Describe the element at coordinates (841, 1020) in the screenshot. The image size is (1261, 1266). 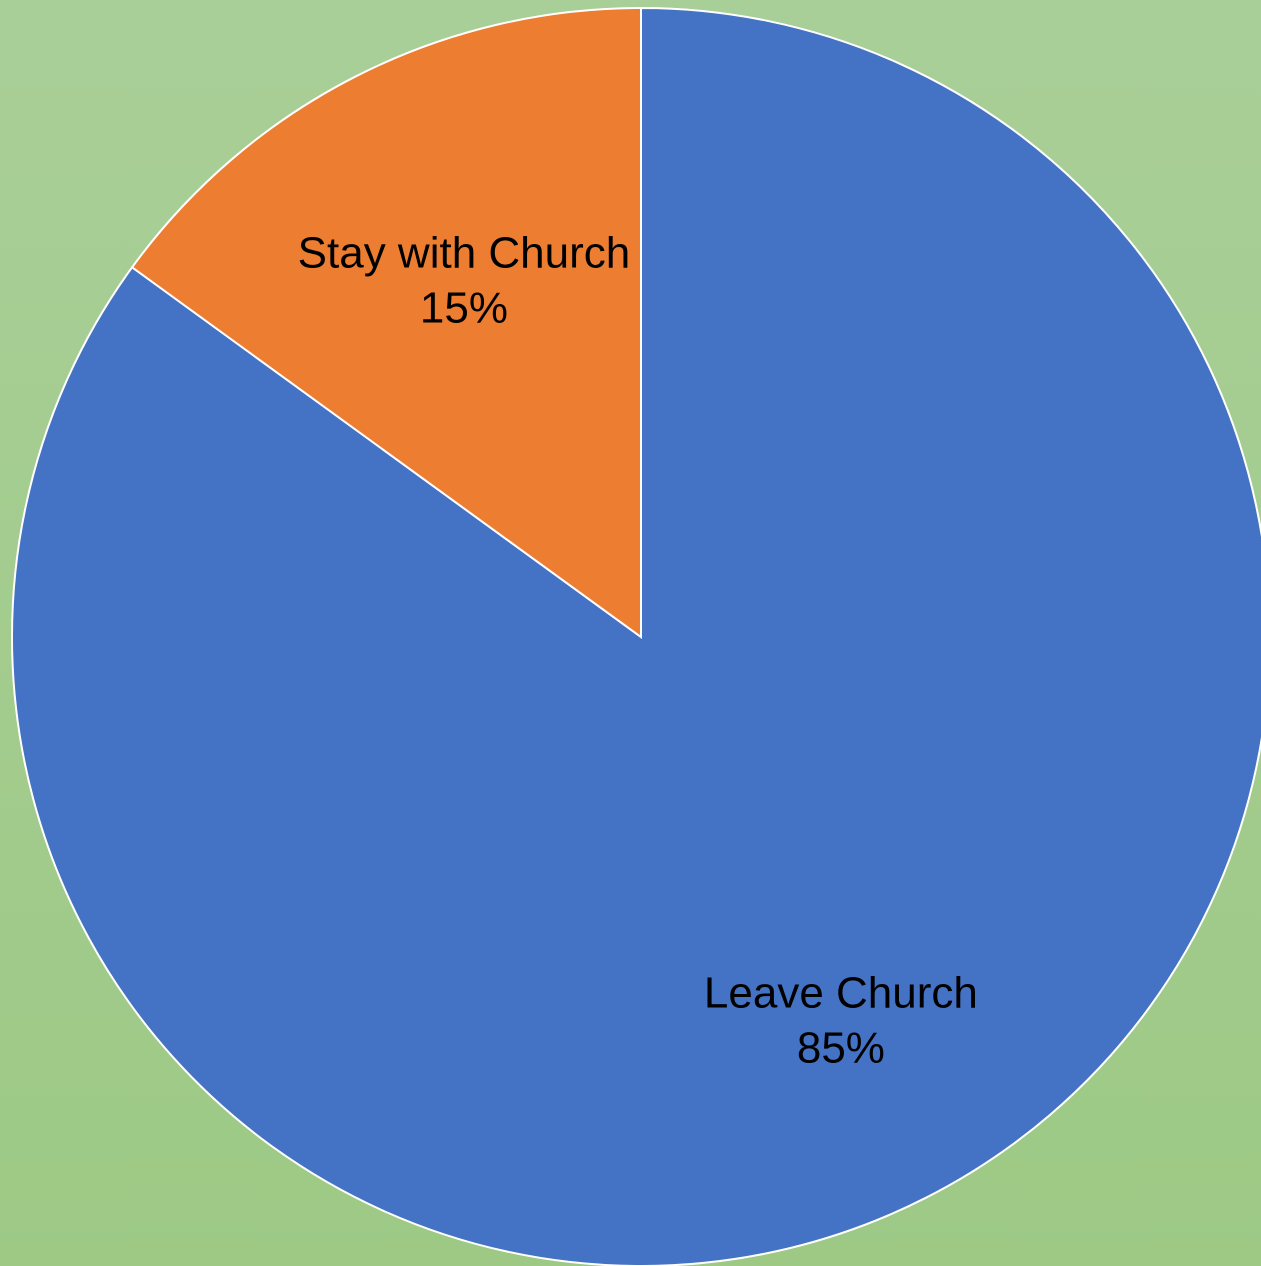
I see `data-label-leave-church: Leave Church 85%` at that location.